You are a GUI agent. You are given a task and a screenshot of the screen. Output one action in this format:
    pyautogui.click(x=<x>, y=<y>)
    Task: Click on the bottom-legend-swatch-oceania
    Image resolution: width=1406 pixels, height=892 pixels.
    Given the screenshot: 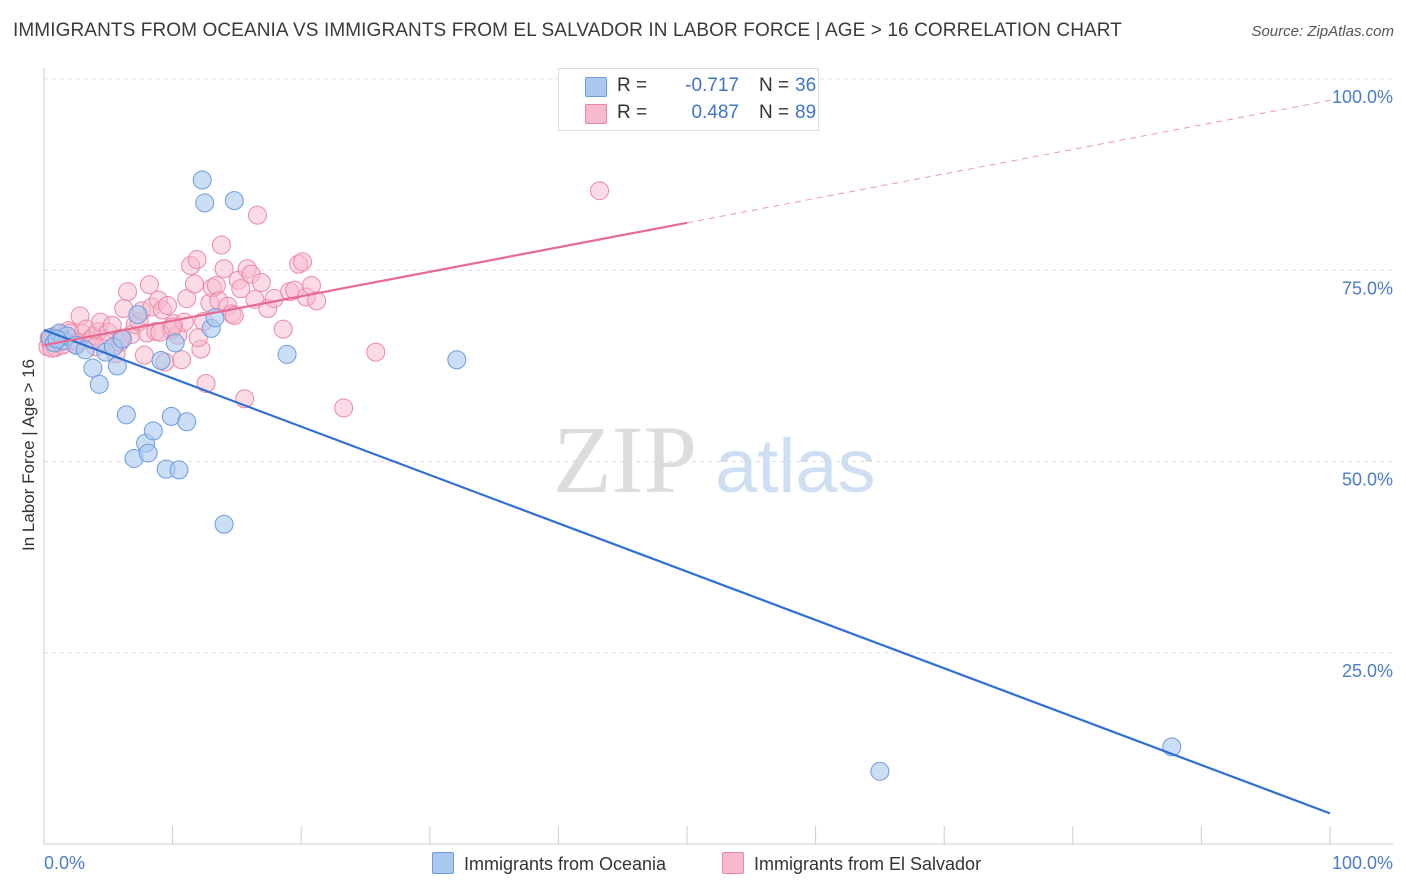 What is the action you would take?
    pyautogui.click(x=443, y=863)
    